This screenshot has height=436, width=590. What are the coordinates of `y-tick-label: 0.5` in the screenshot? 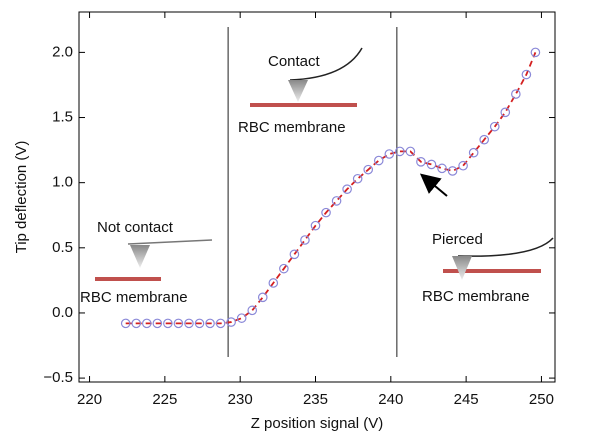 It's located at (62, 247).